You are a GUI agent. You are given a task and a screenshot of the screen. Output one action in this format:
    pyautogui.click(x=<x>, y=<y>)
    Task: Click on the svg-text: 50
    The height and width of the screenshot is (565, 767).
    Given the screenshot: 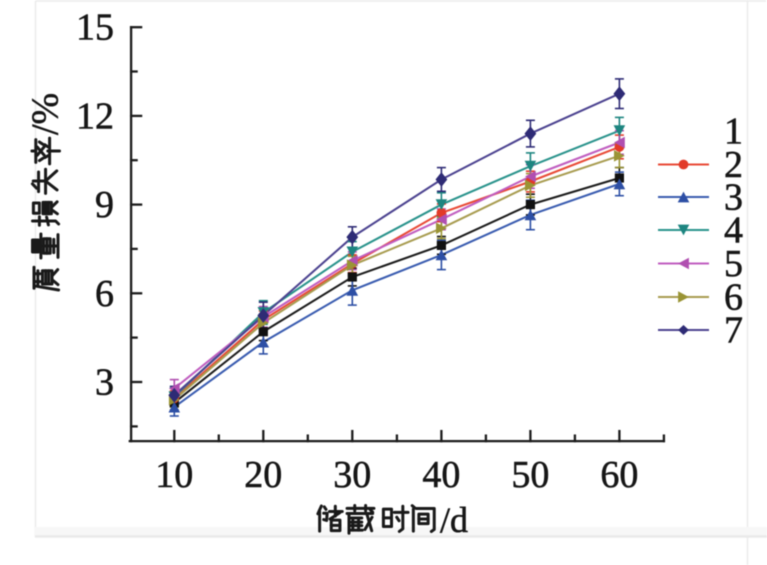 What is the action you would take?
    pyautogui.click(x=530, y=475)
    